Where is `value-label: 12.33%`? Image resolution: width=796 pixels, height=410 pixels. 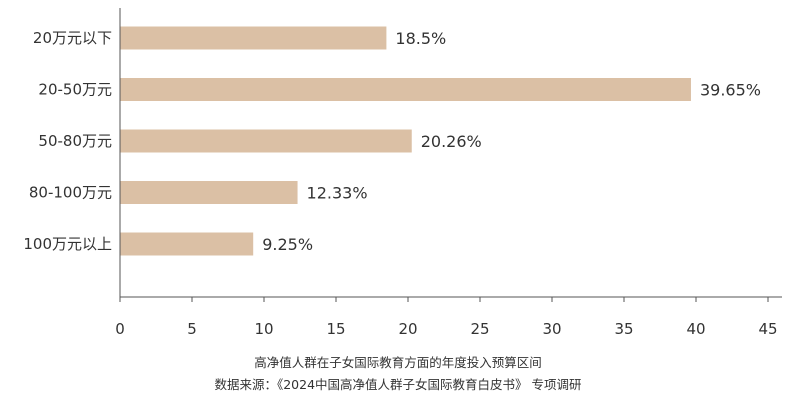
value-label: 12.33% is located at coordinates (337, 193).